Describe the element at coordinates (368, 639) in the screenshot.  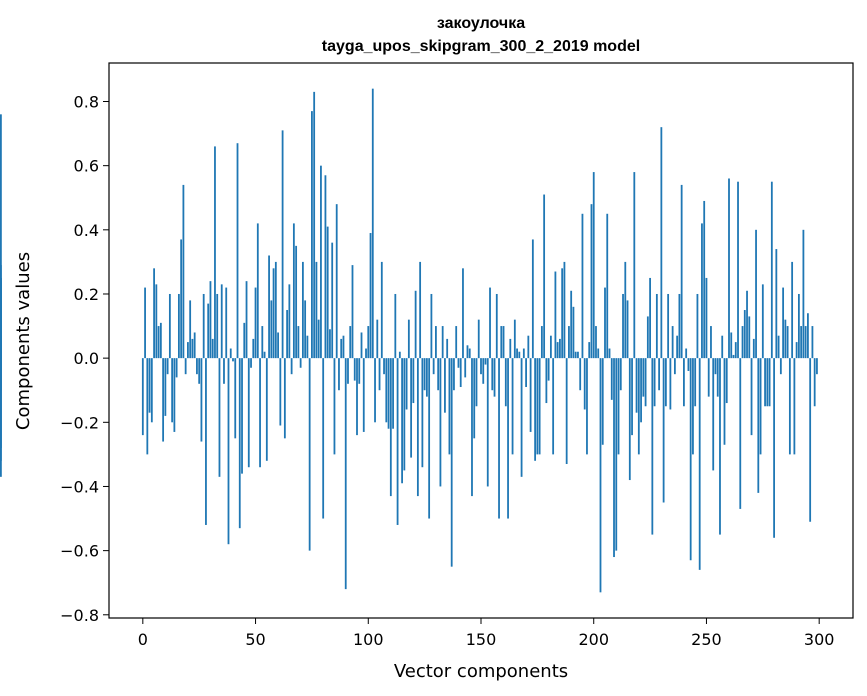
I see `x-tick-label: 100` at that location.